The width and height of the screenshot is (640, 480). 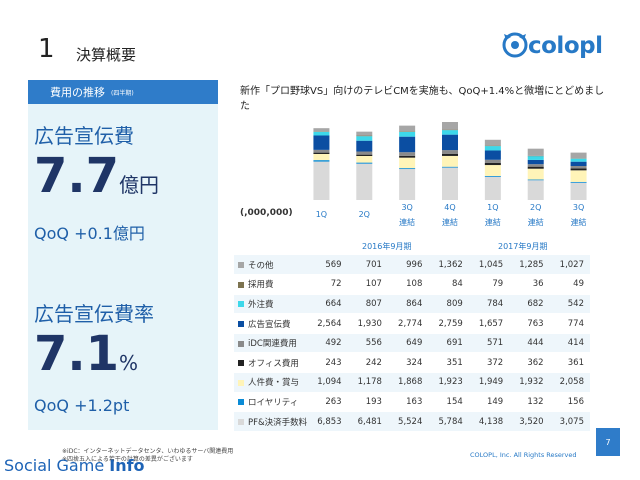 What do you see at coordinates (364, 215) in the screenshot?
I see `x-tick-label-1: 2Q` at bounding box center [364, 215].